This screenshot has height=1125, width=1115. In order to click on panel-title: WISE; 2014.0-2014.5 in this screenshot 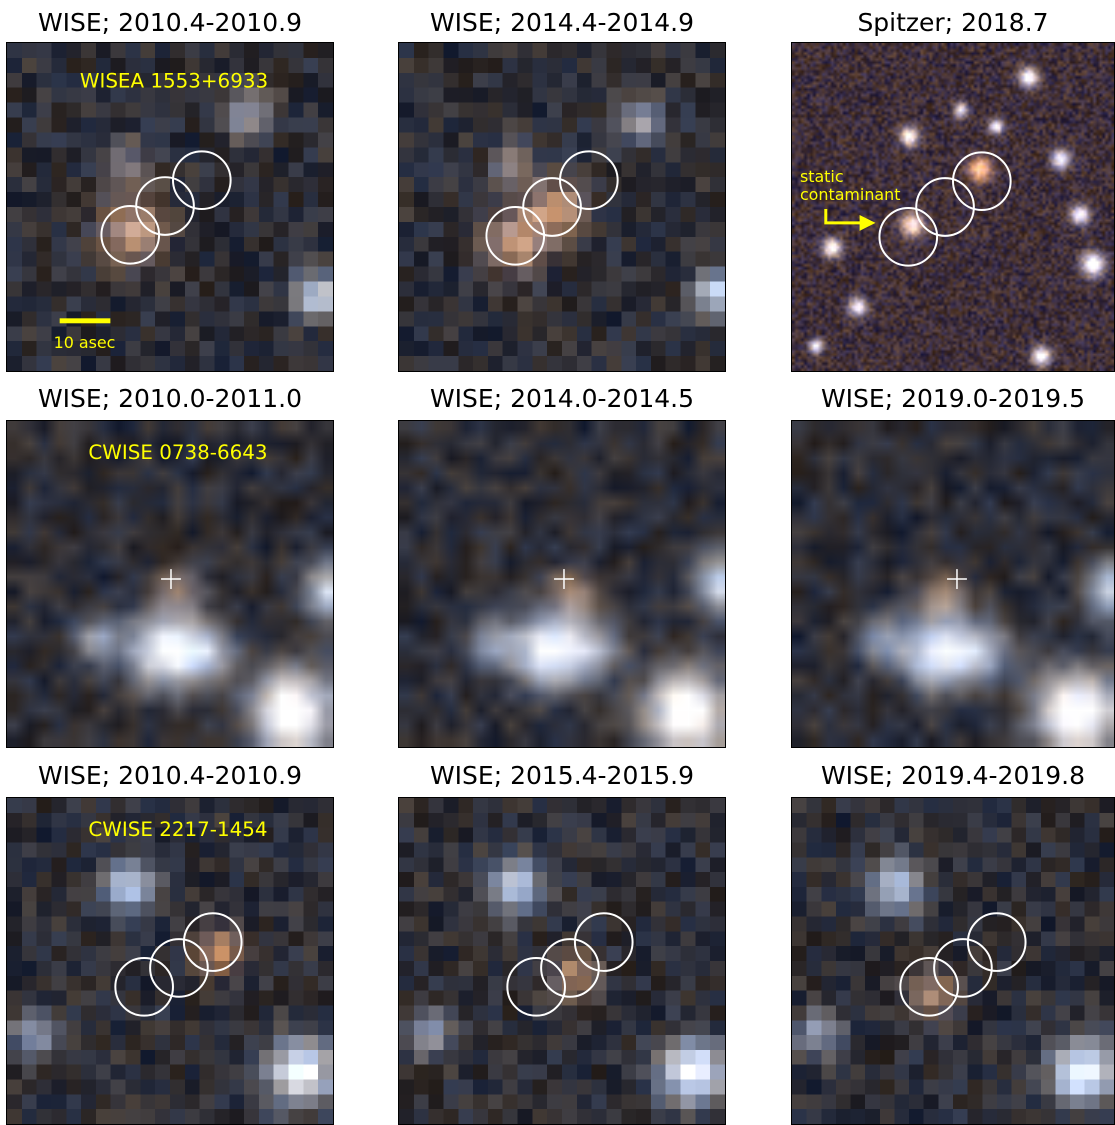, I will do `click(562, 398)`.